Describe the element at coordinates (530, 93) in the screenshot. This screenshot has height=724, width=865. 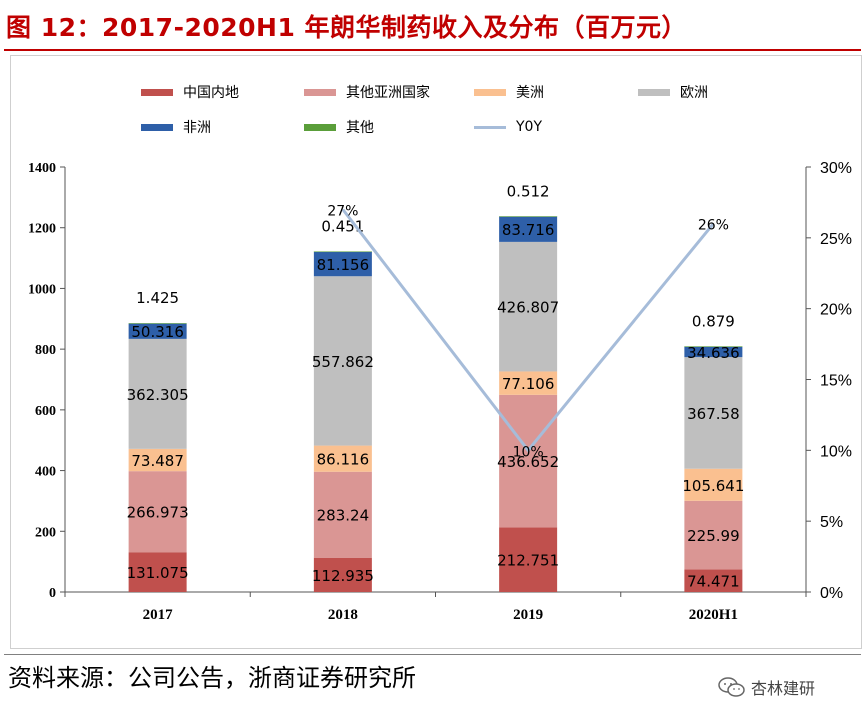
I see `legend-label-americas: 美洲` at that location.